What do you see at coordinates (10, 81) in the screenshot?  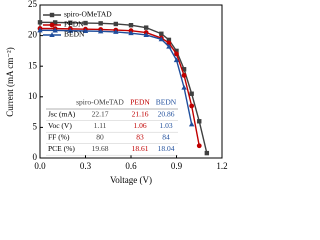 I see `y-axis-title: Current (mA cm⁻²)` at bounding box center [10, 81].